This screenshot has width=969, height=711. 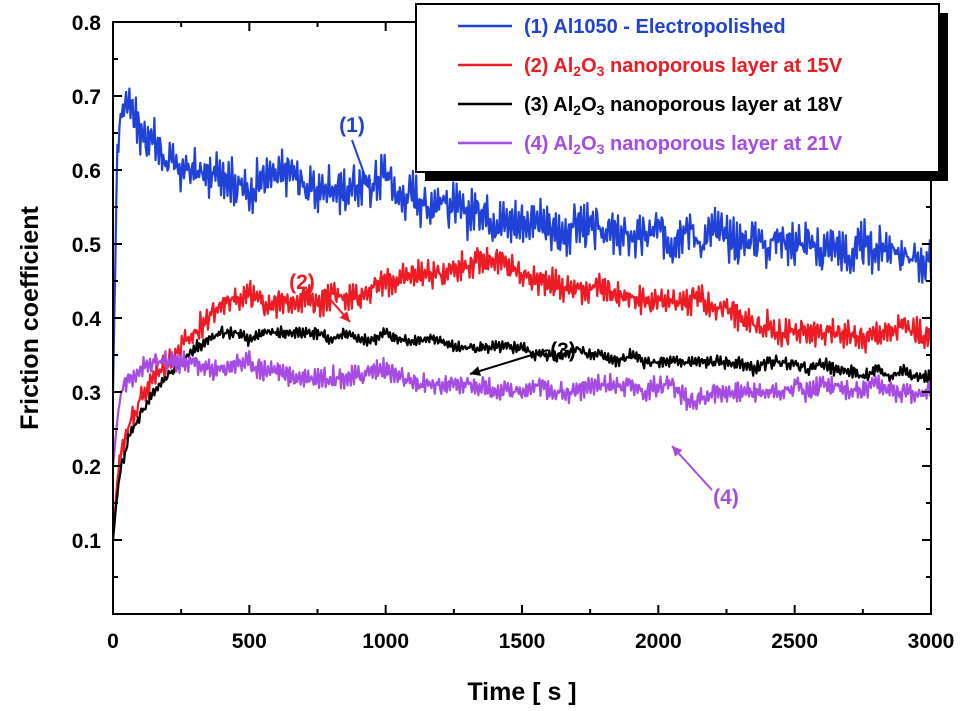 I want to click on legend-entry-1: (1) Al1050 - Electropolished, so click(x=655, y=27).